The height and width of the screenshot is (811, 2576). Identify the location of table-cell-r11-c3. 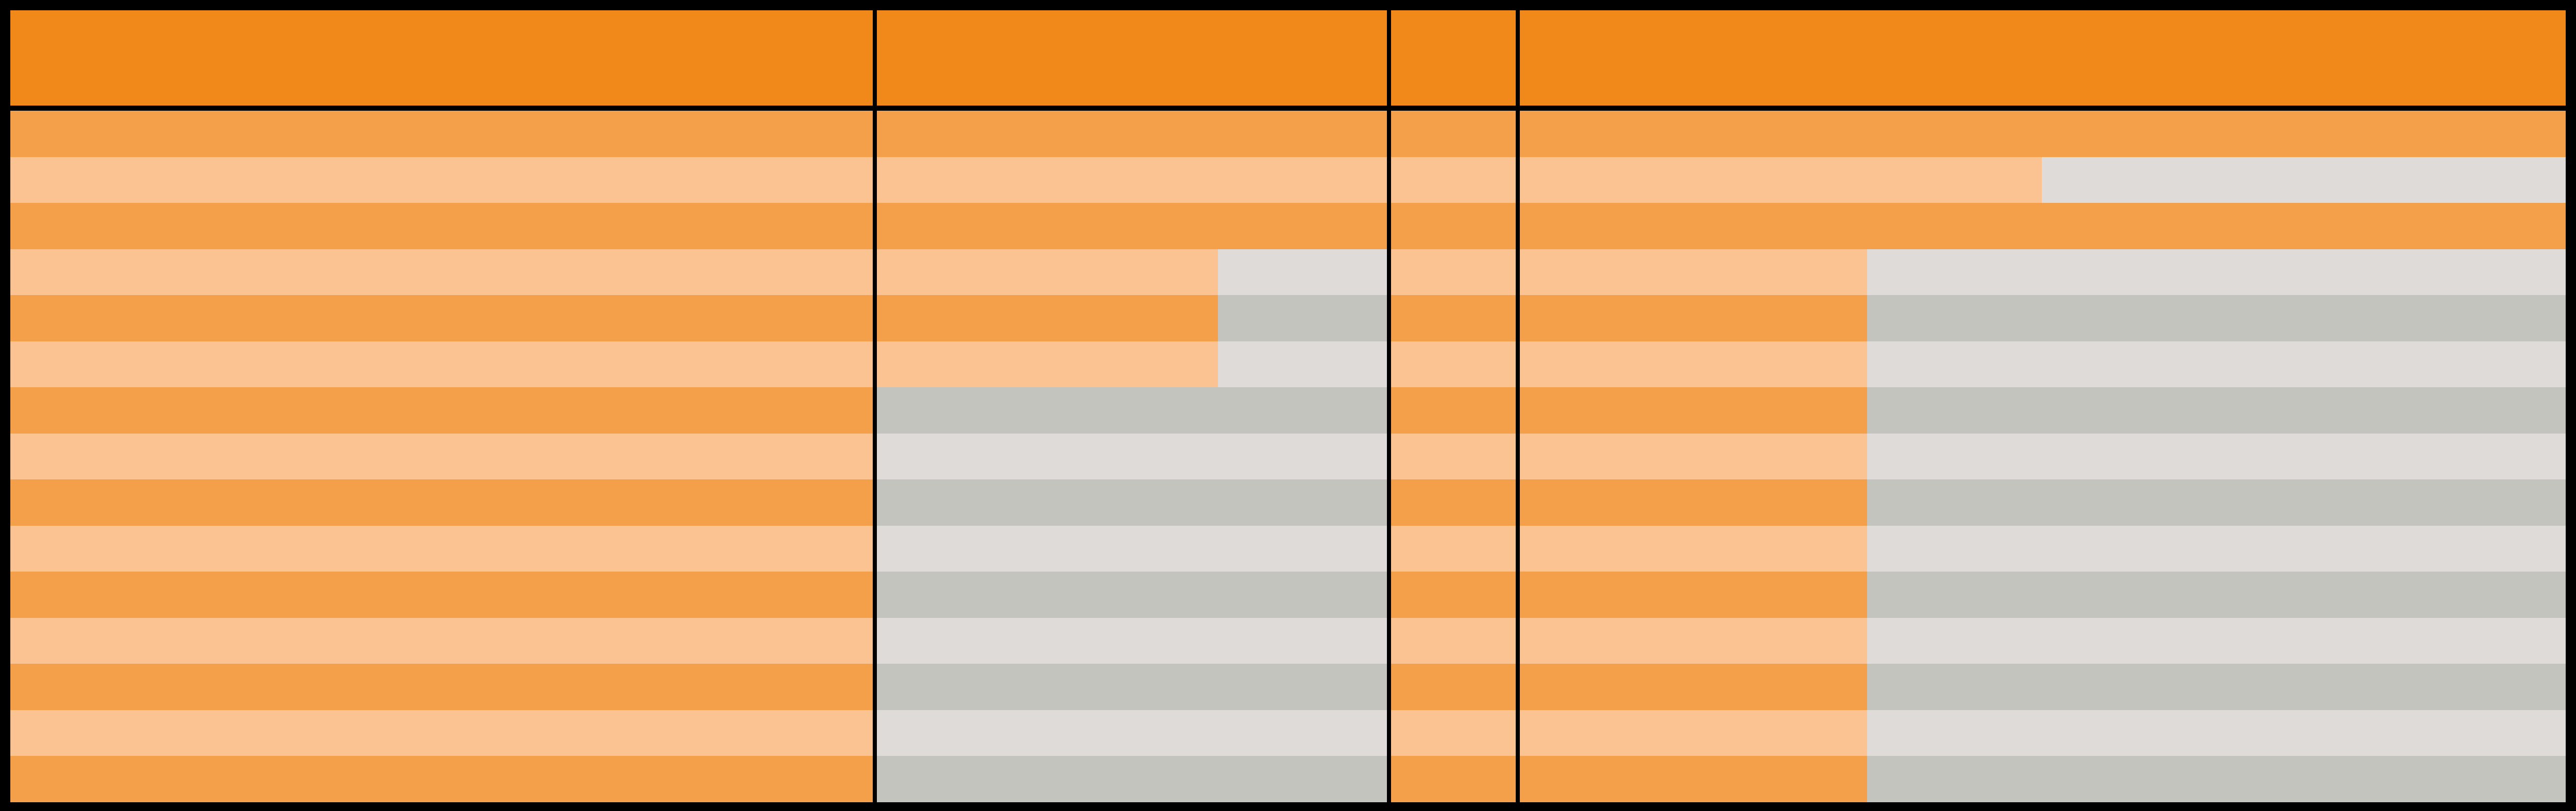
(1453, 595).